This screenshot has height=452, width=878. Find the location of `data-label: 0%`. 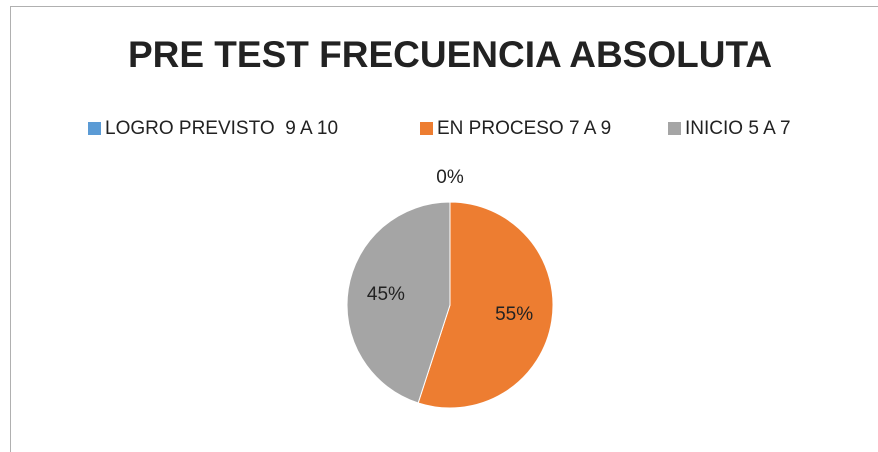

data-label: 0% is located at coordinates (450, 177).